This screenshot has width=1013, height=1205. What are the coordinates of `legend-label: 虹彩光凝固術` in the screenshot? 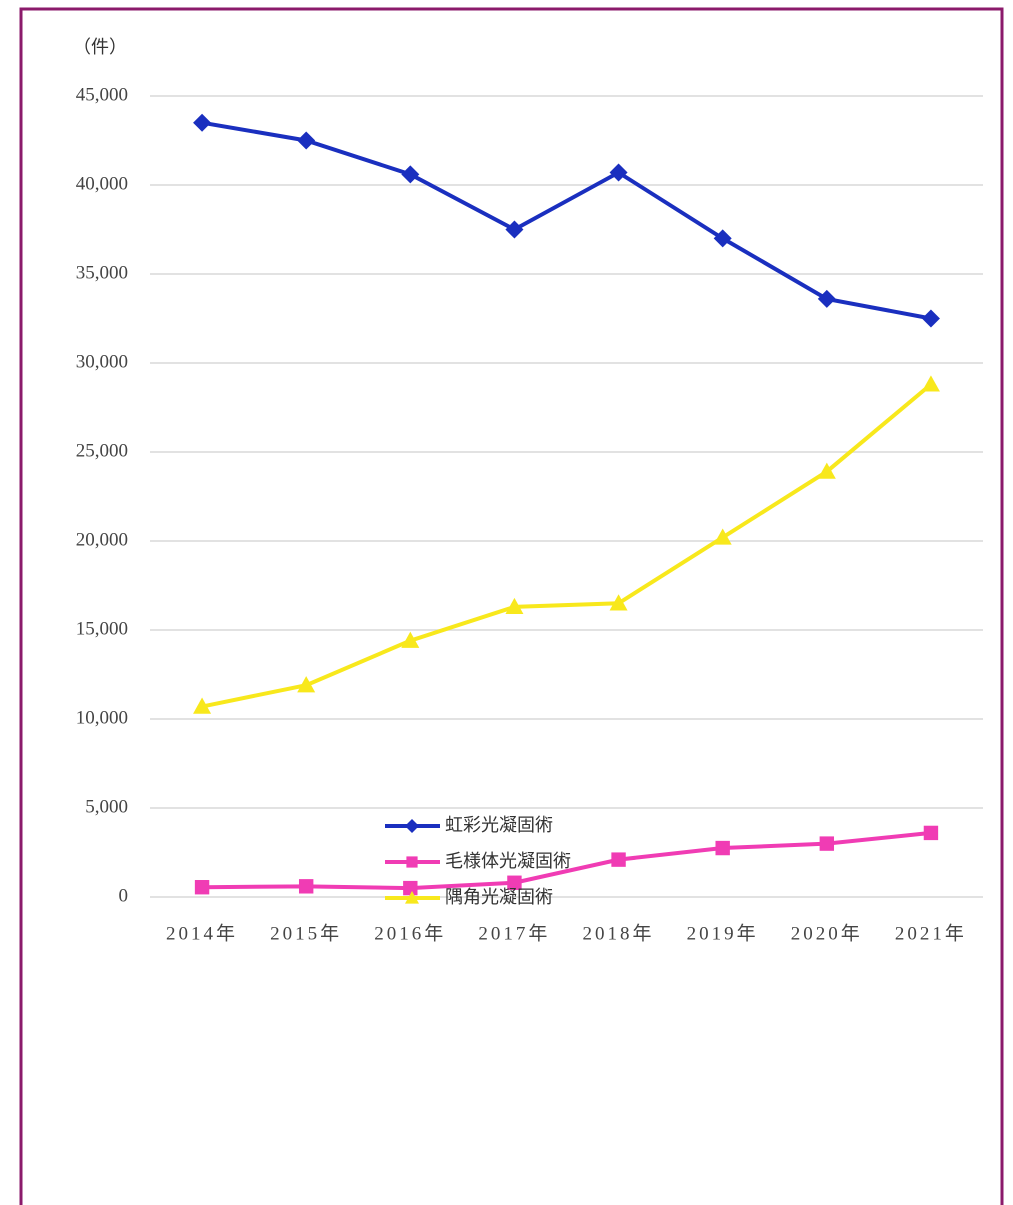 It's located at (499, 825).